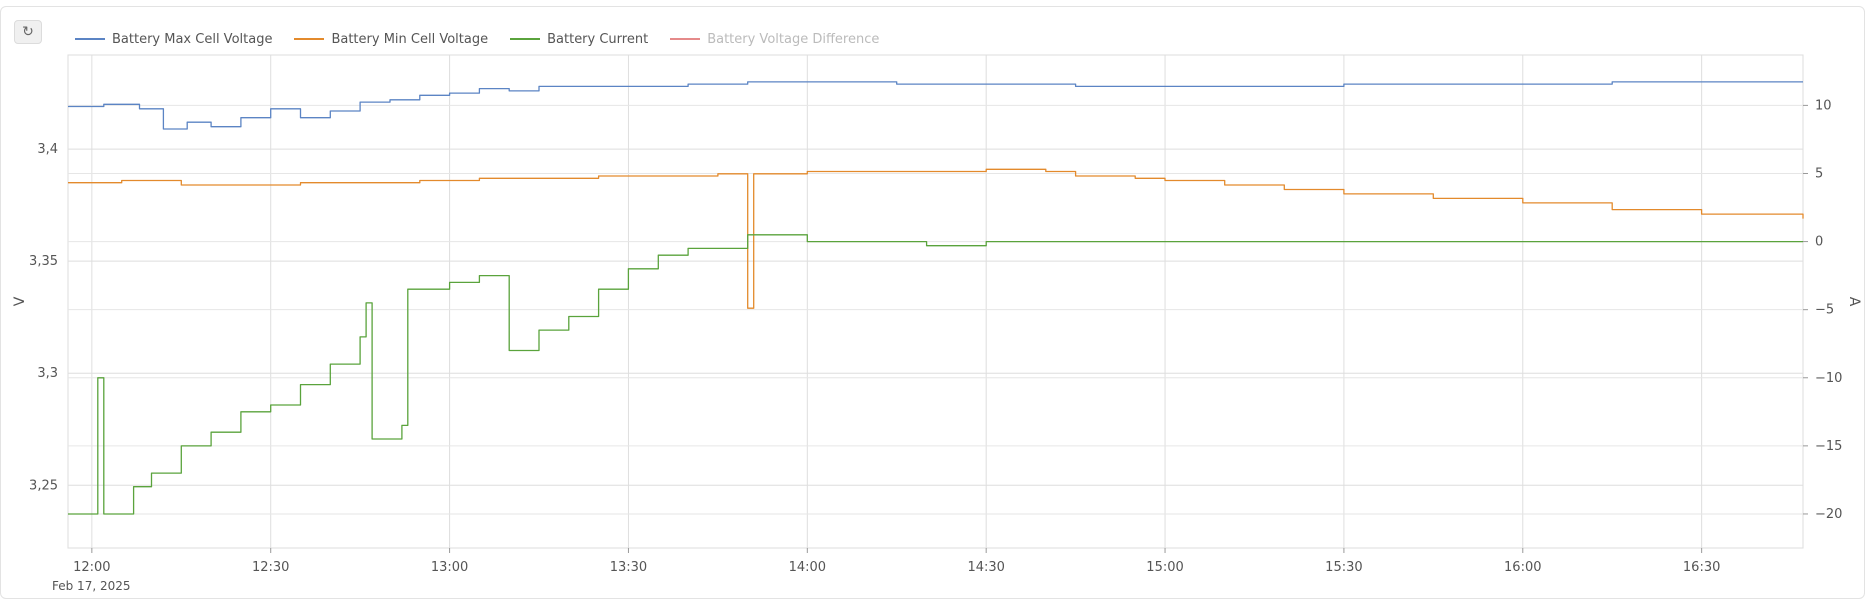  I want to click on legend-label: Battery Current, so click(598, 39).